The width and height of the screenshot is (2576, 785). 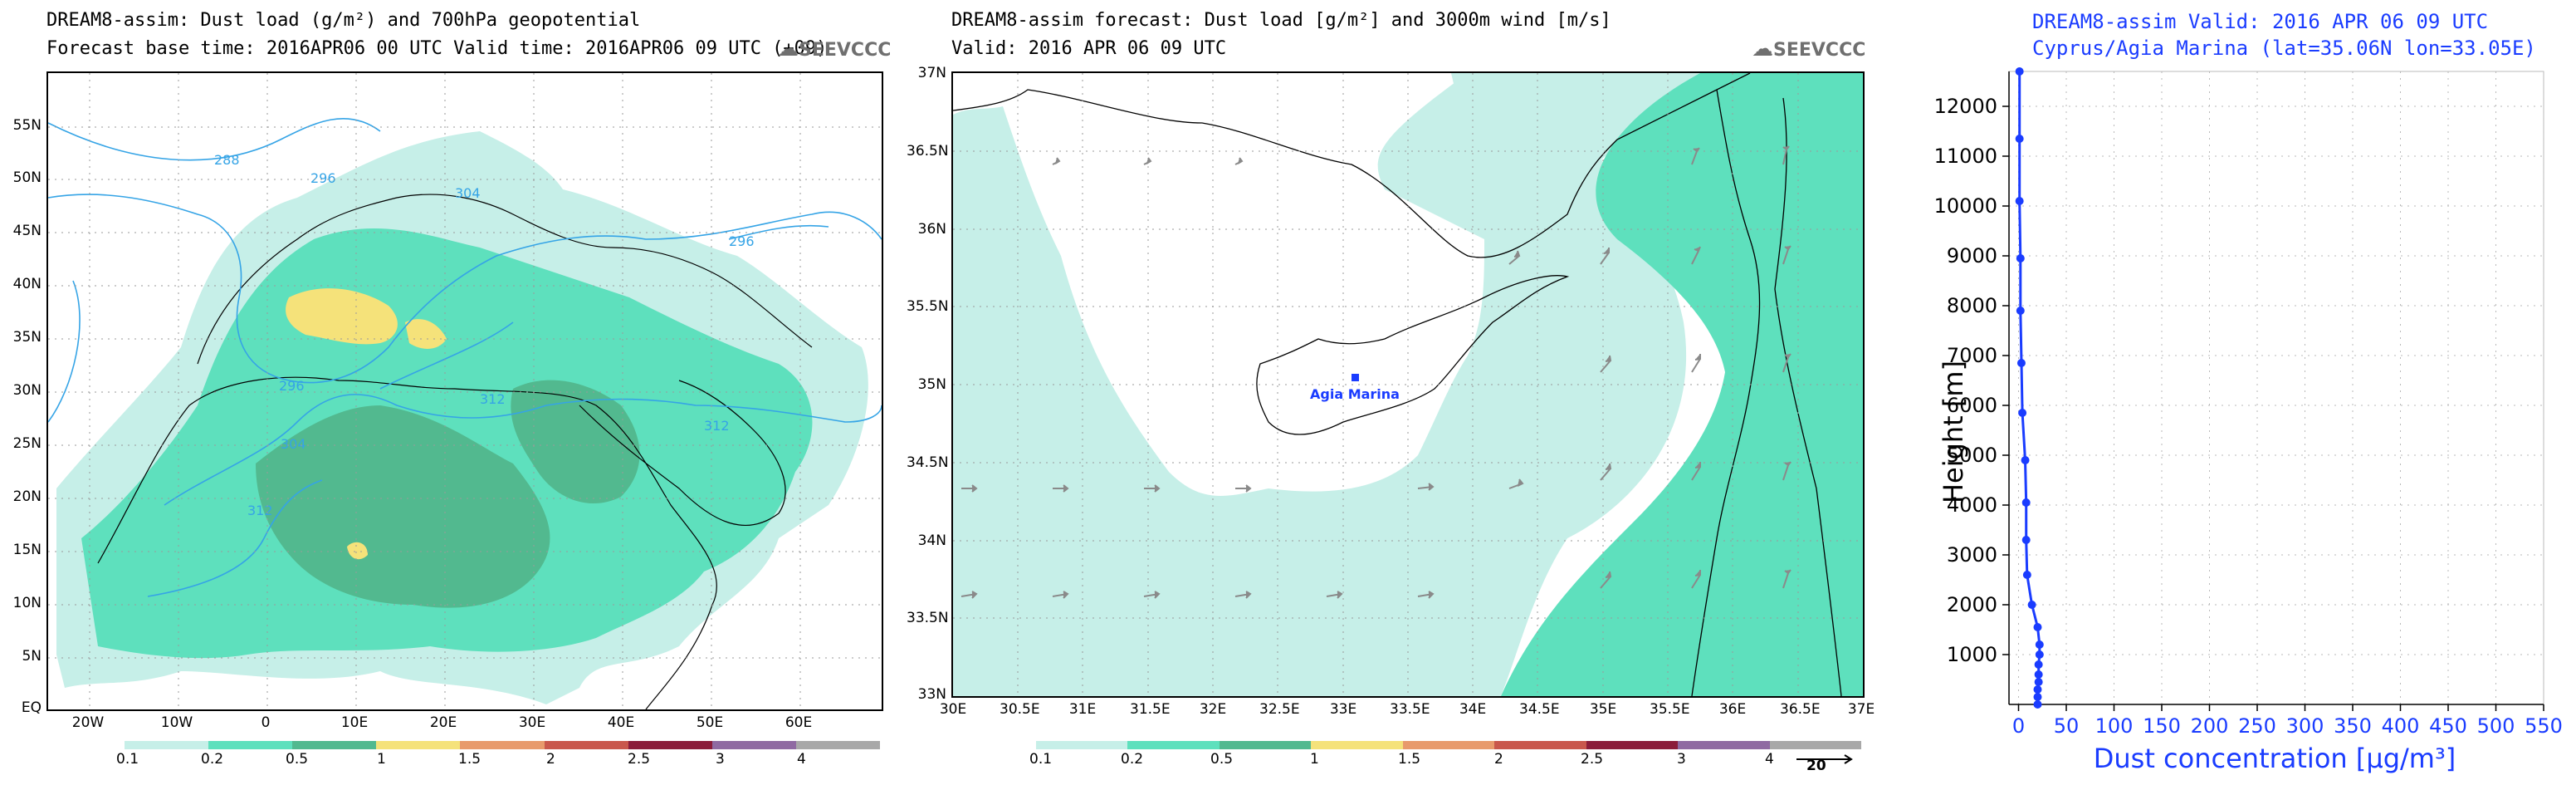 I want to click on y-tick-label: 4000, so click(x=1972, y=505).